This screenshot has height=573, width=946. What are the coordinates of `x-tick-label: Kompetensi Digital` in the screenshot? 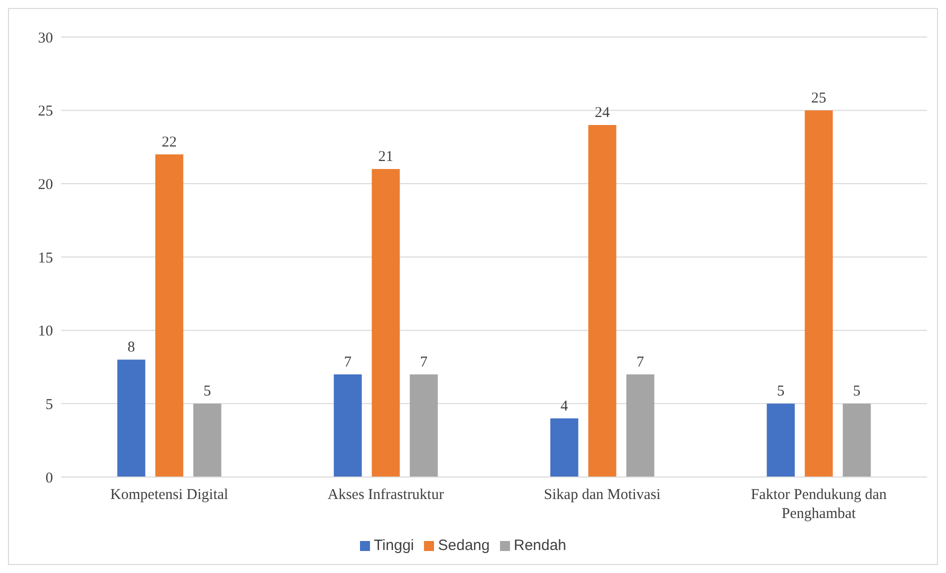 It's located at (169, 495).